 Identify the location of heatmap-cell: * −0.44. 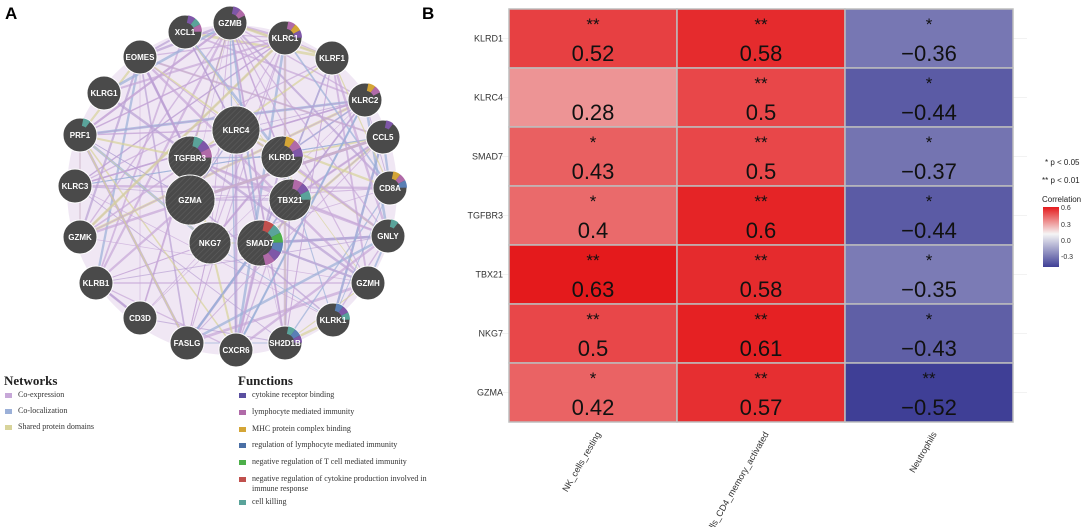
(929, 97).